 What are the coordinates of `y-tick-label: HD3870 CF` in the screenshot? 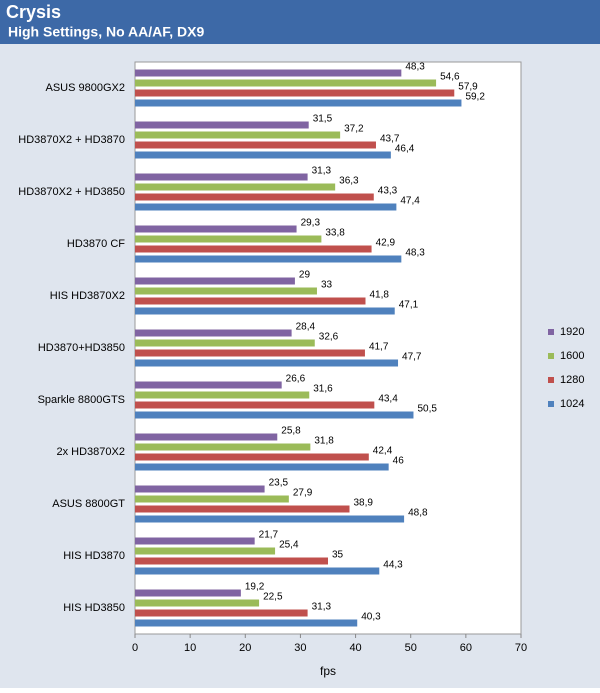 It's located at (96, 244).